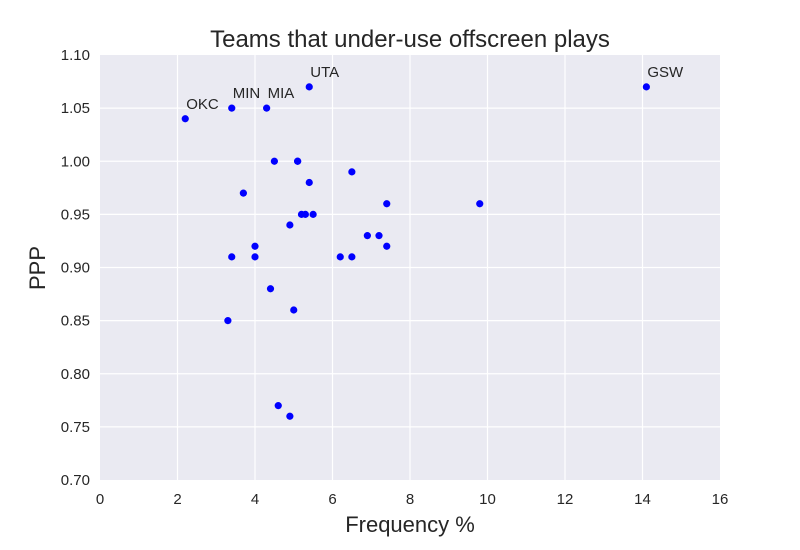 The height and width of the screenshot is (550, 800). Describe the element at coordinates (332, 499) in the screenshot. I see `x-tick-label: 6` at that location.